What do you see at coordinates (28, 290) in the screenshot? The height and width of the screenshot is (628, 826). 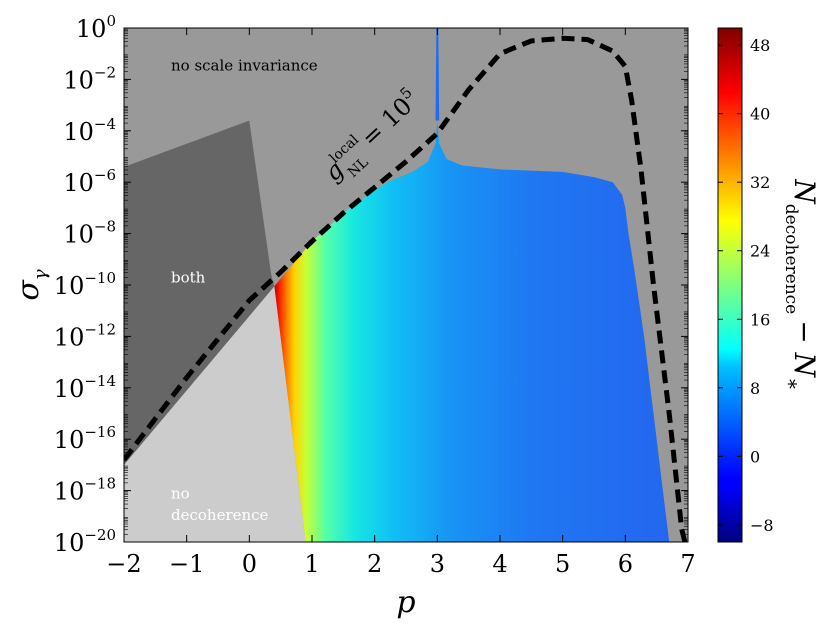 I see `y-axis-symbol: σ` at bounding box center [28, 290].